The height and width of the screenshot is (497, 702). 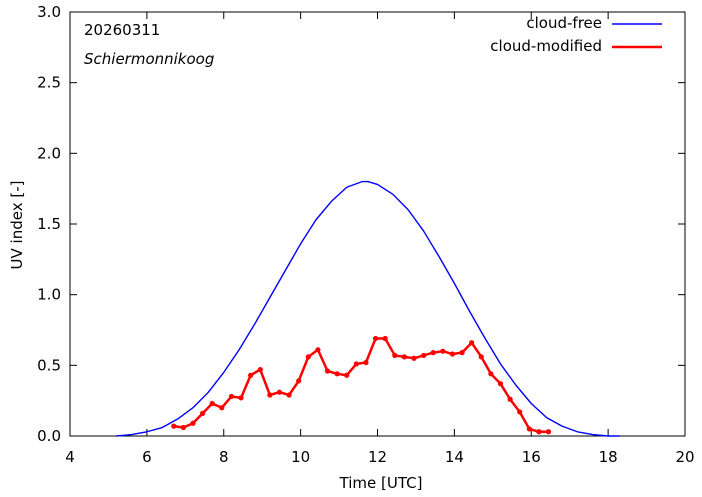 I want to click on date-label: 20260311, so click(x=122, y=30).